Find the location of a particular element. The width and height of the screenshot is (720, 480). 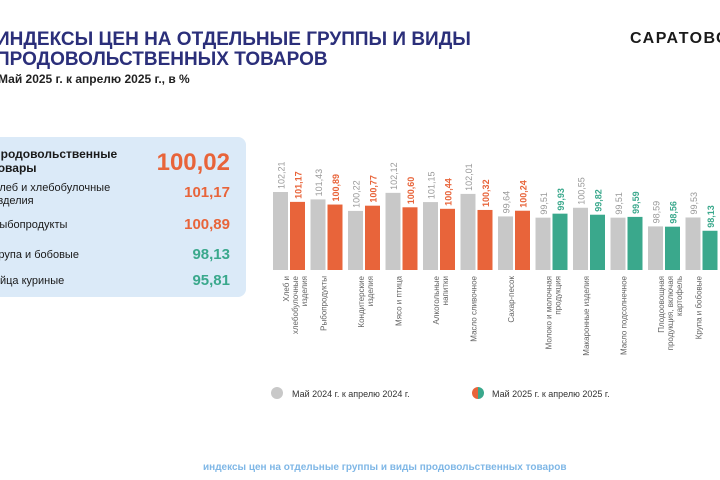

data-label-2025: 98,13 is located at coordinates (711, 216).